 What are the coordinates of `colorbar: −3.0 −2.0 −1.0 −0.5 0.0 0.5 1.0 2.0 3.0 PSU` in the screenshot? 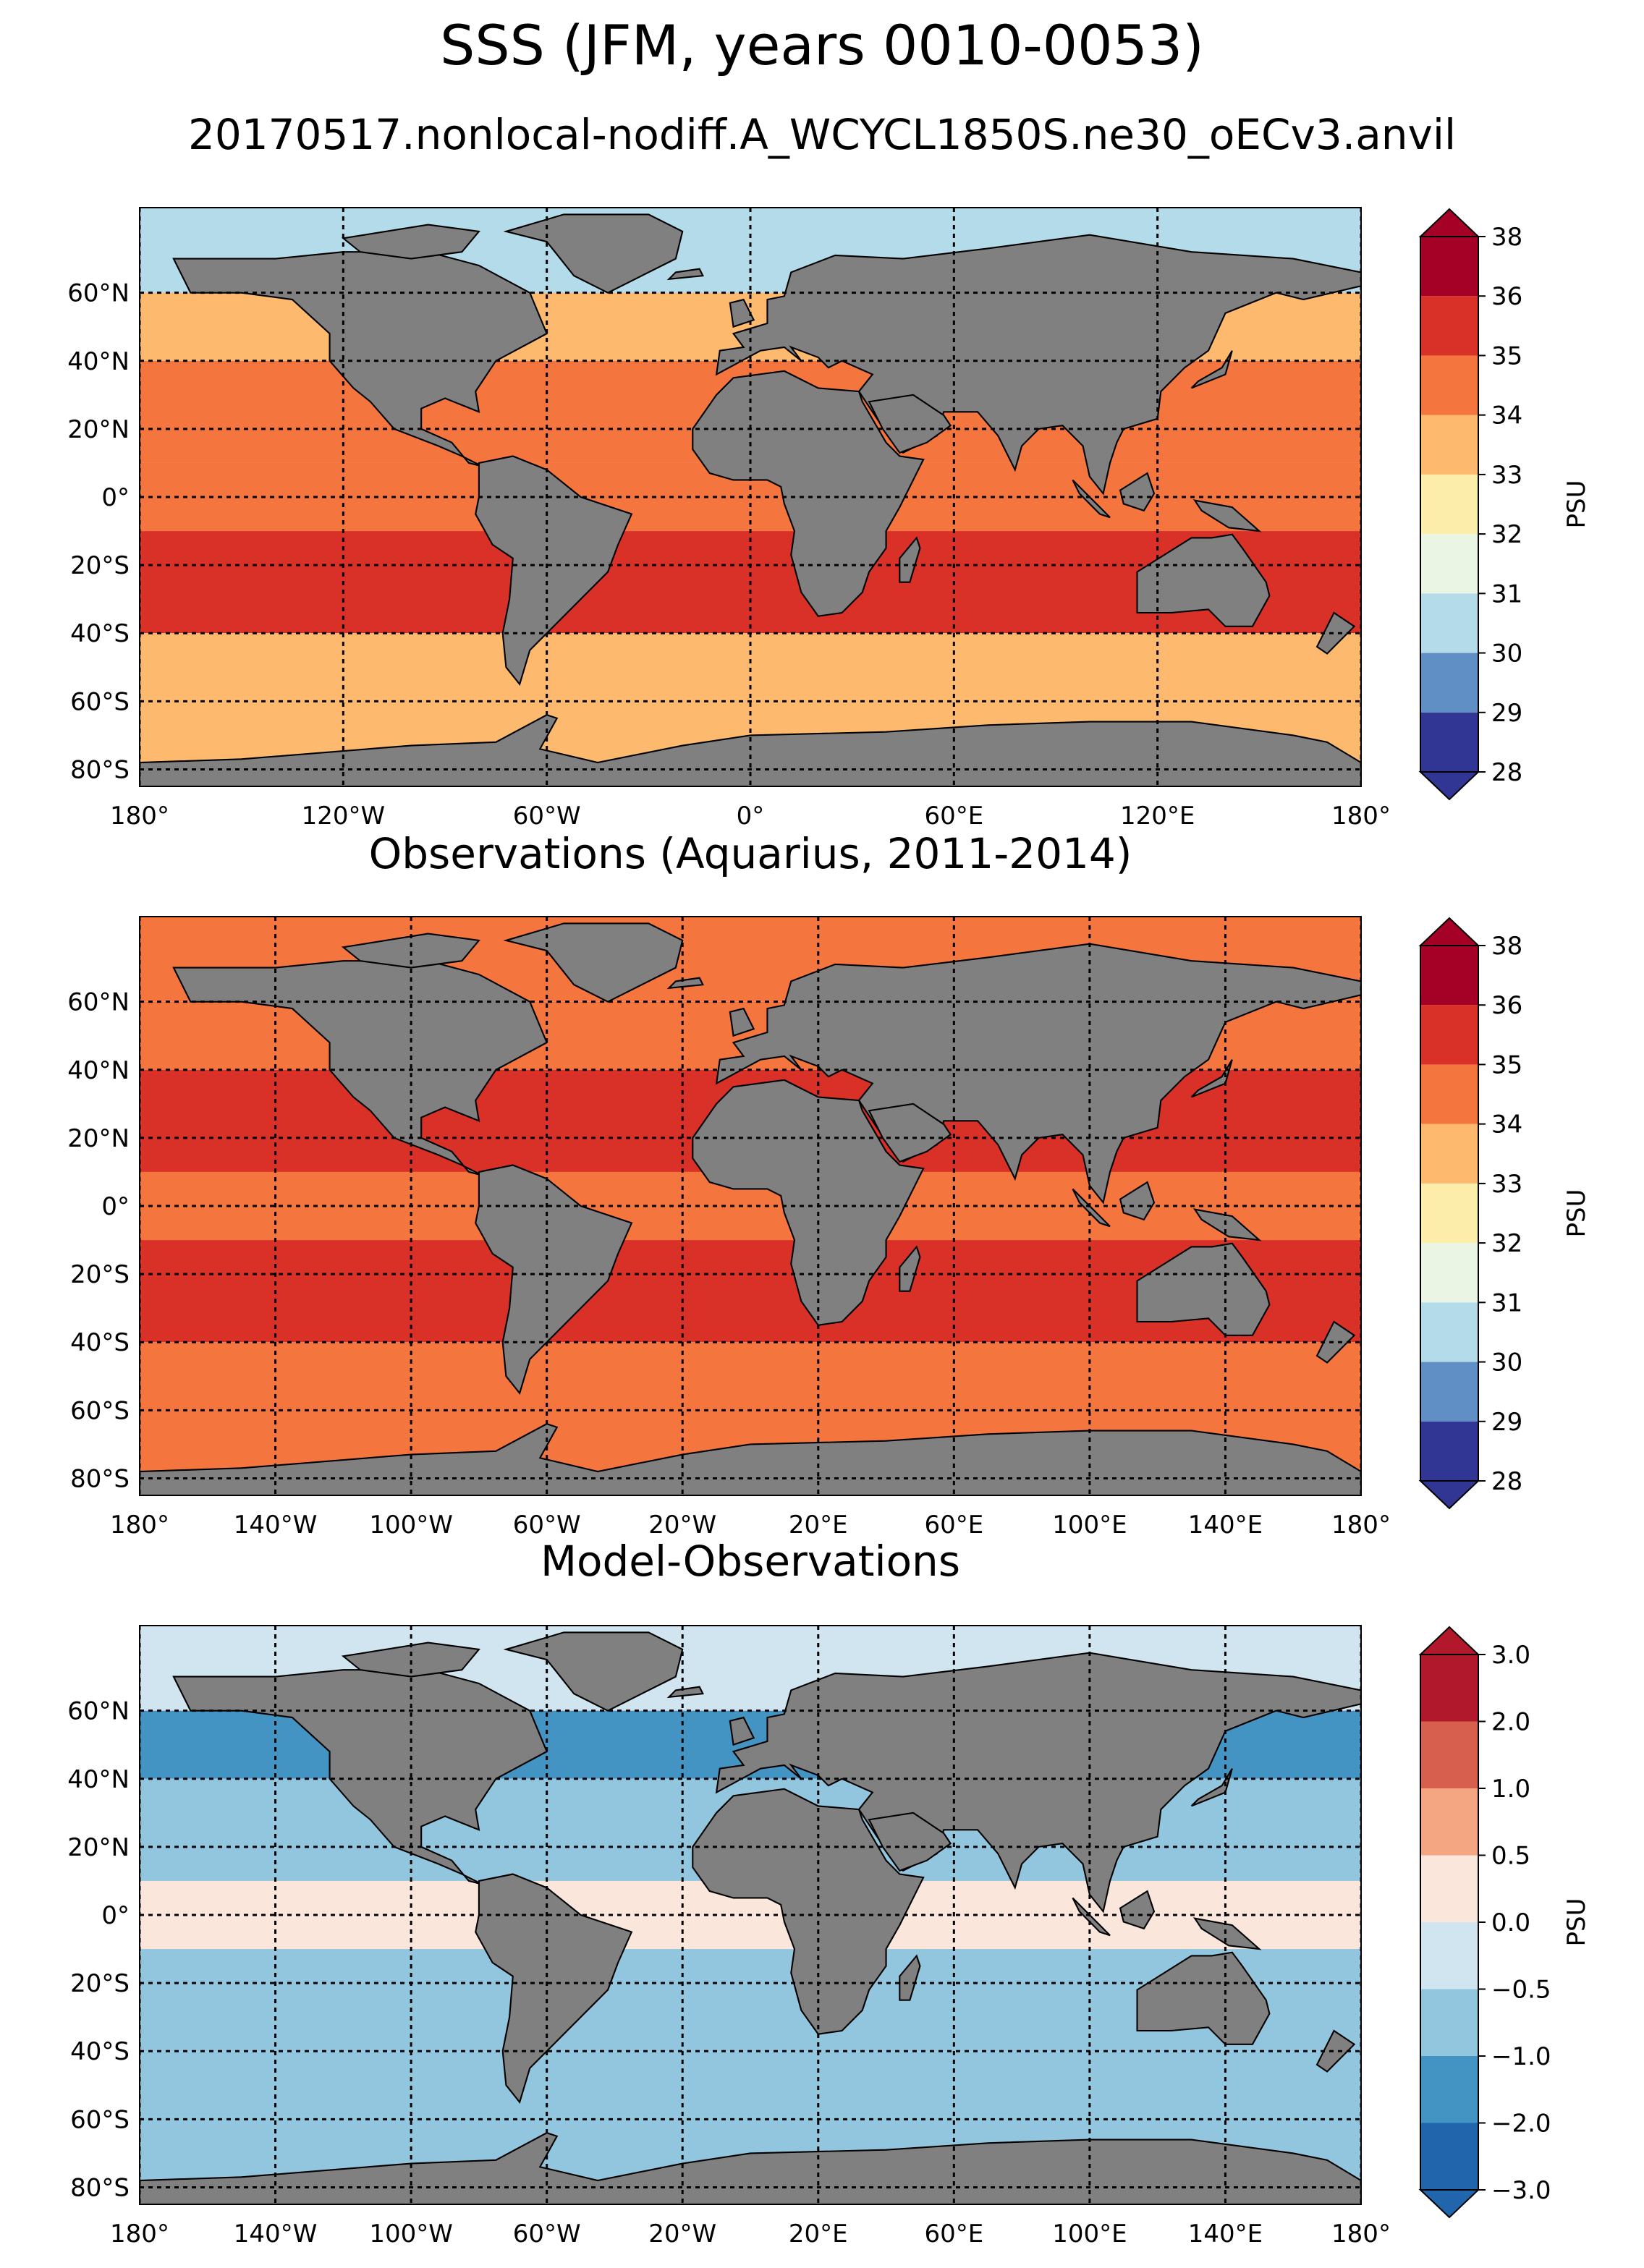 It's located at (1504, 1922).